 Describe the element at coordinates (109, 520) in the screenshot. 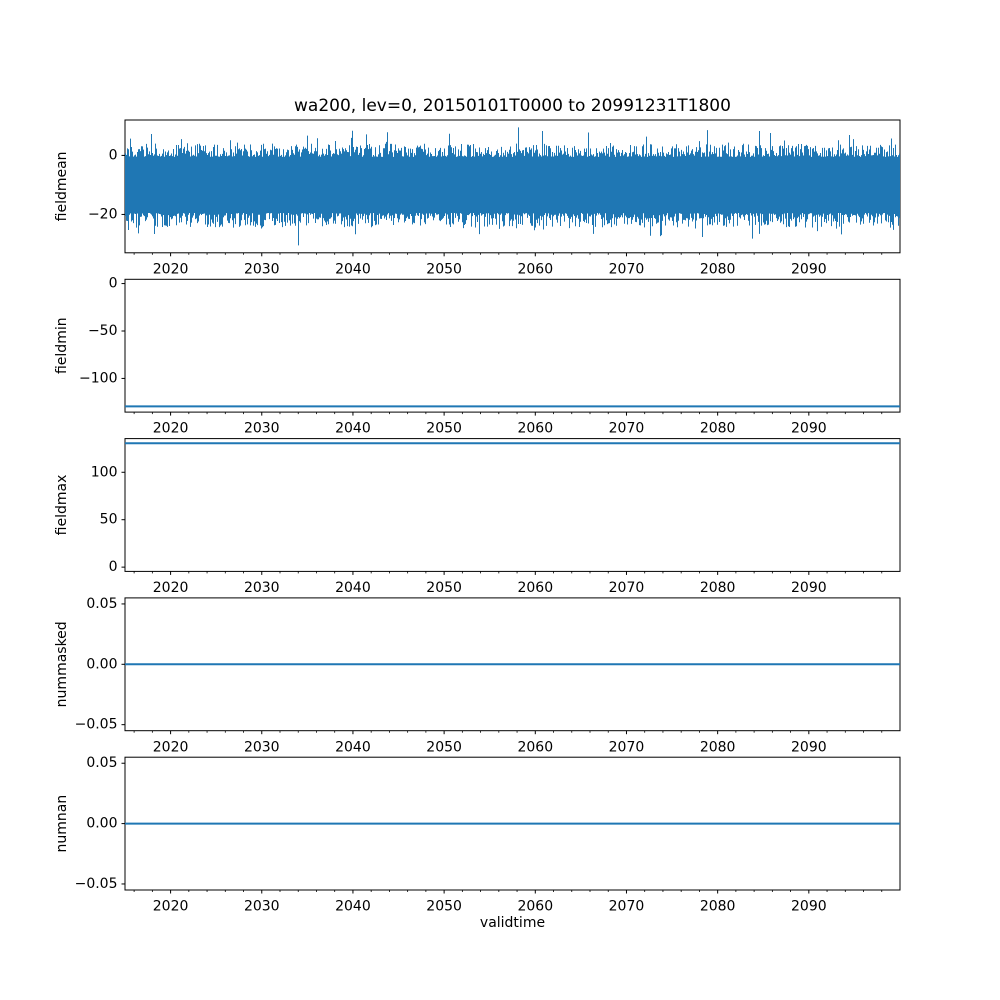

I see `y-tick-label: 50` at that location.